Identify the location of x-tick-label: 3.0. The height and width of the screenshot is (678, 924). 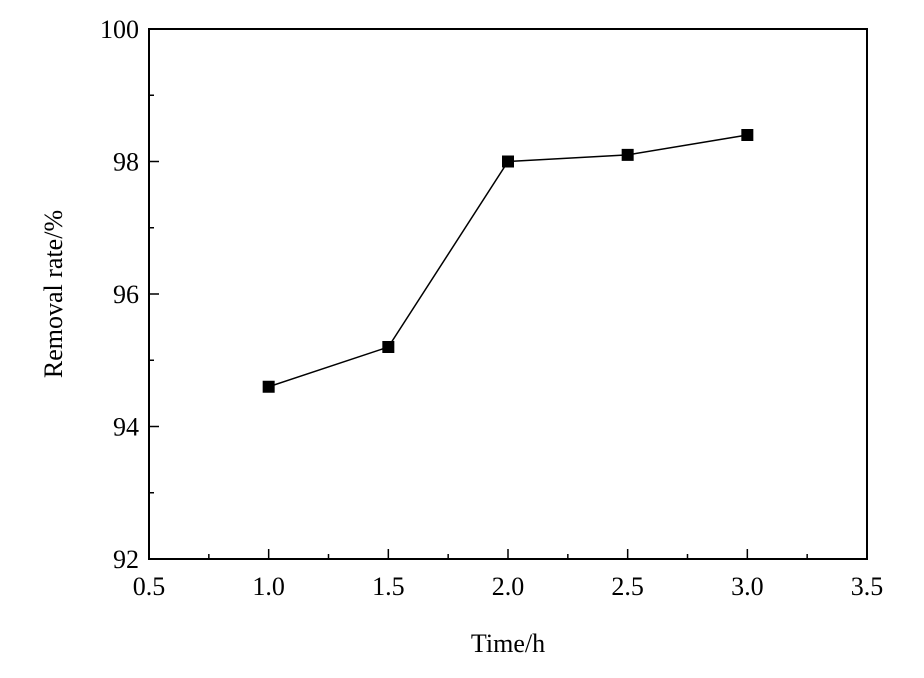
(747, 586).